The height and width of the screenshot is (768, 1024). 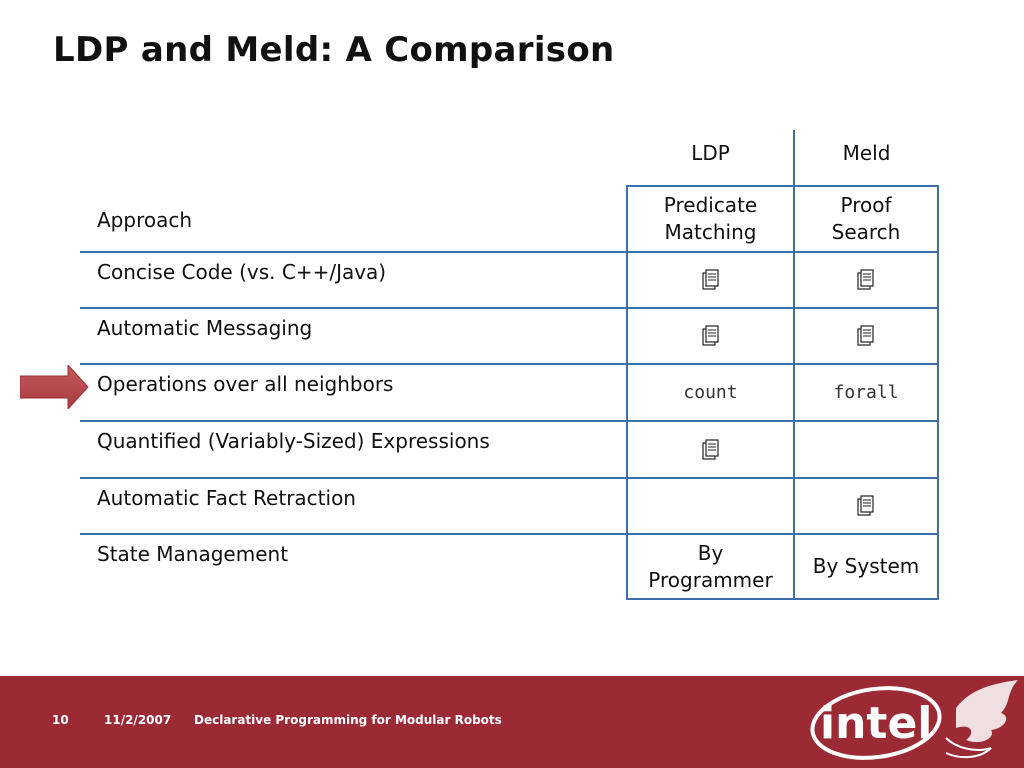 I want to click on cell-state-management-ldp: By Programmer, so click(x=710, y=566).